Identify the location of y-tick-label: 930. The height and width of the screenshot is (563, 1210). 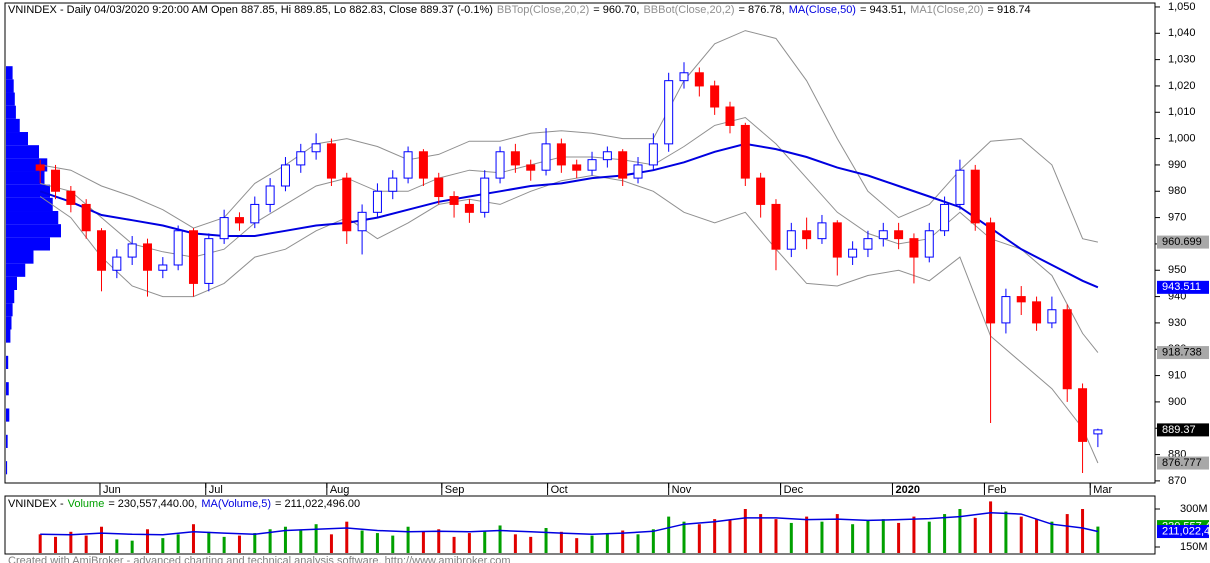
(1177, 323).